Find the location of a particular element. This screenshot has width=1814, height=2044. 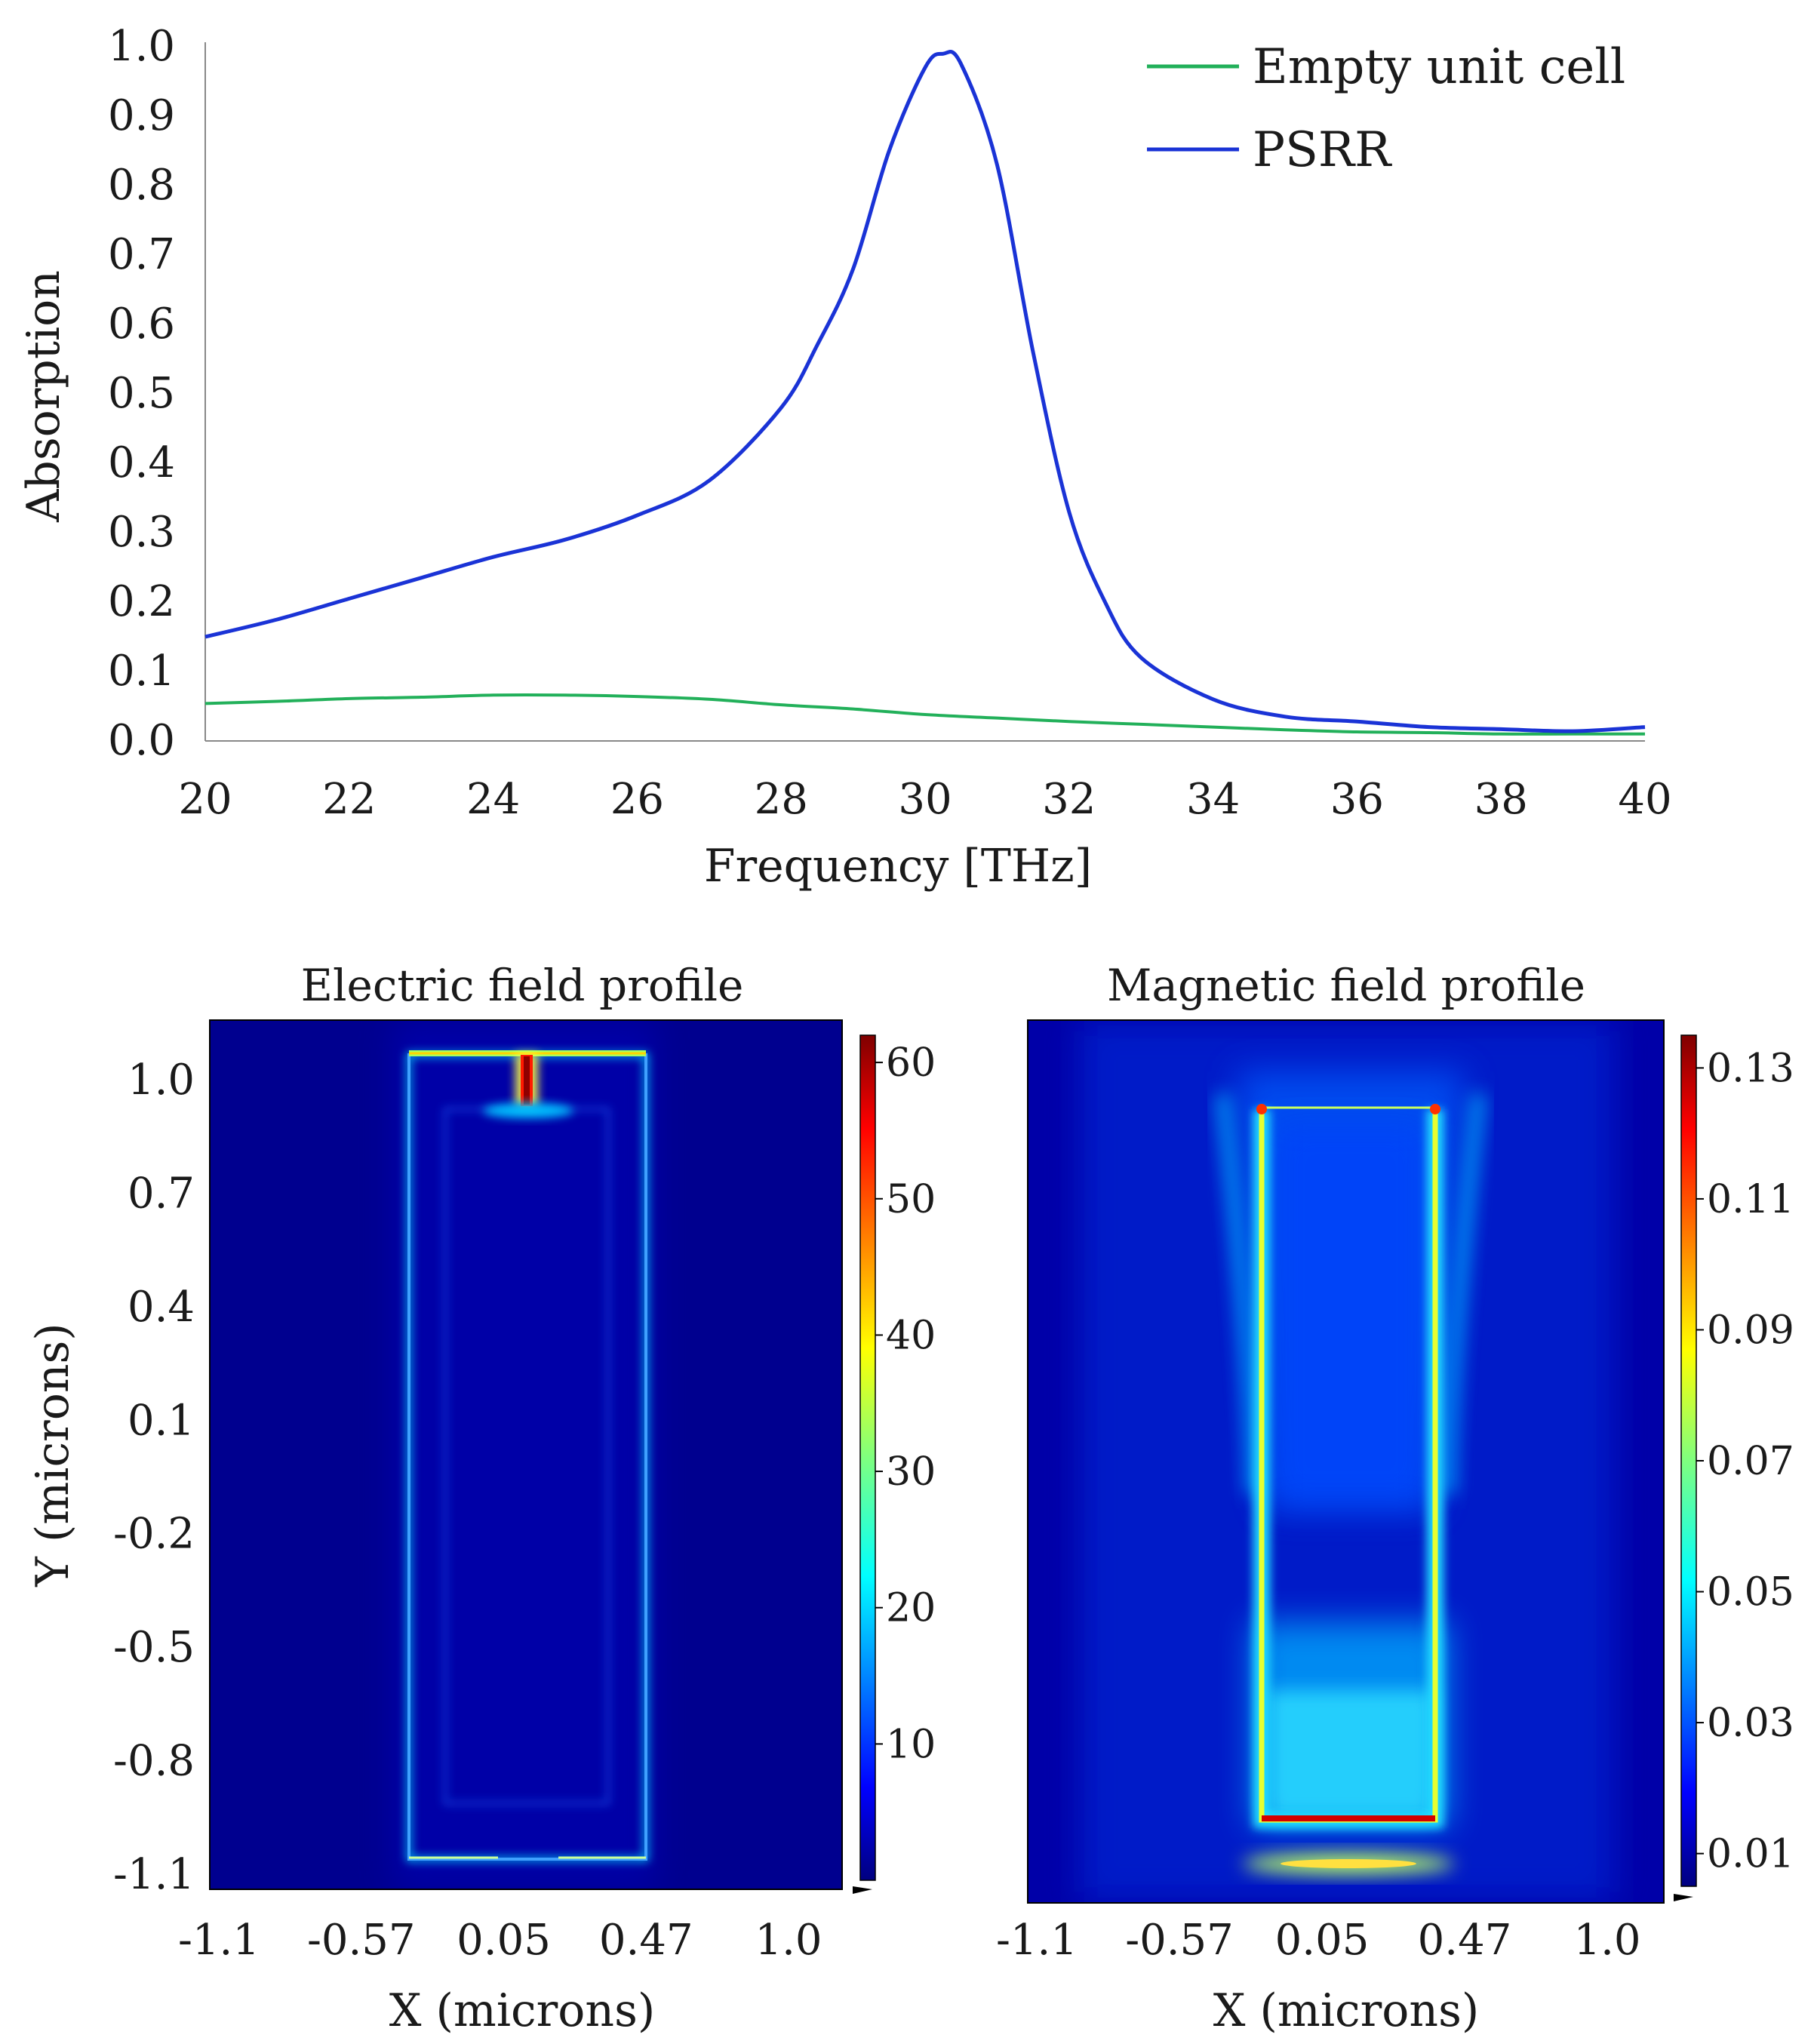

colorbar-tick-label: 0.03 is located at coordinates (1750, 1724).